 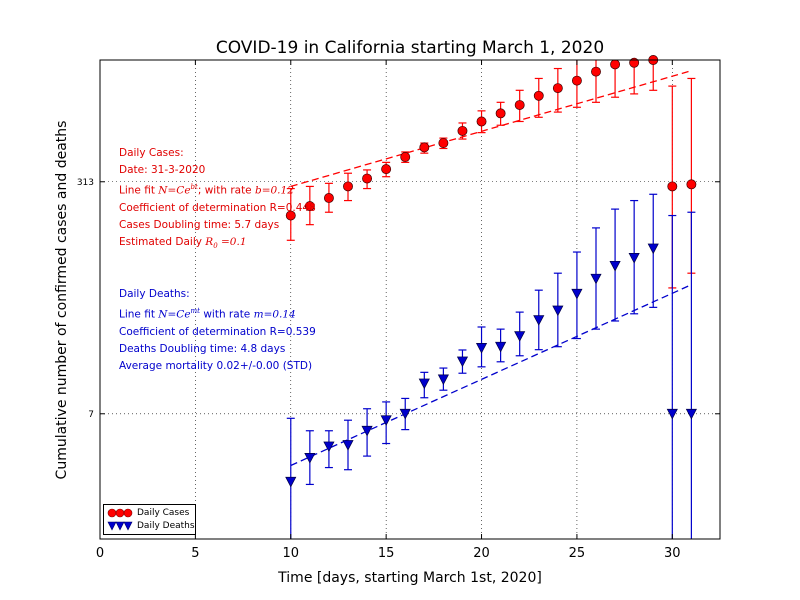 What do you see at coordinates (232, 241) in the screenshot?
I see `cases-r0-value: =0.1` at bounding box center [232, 241].